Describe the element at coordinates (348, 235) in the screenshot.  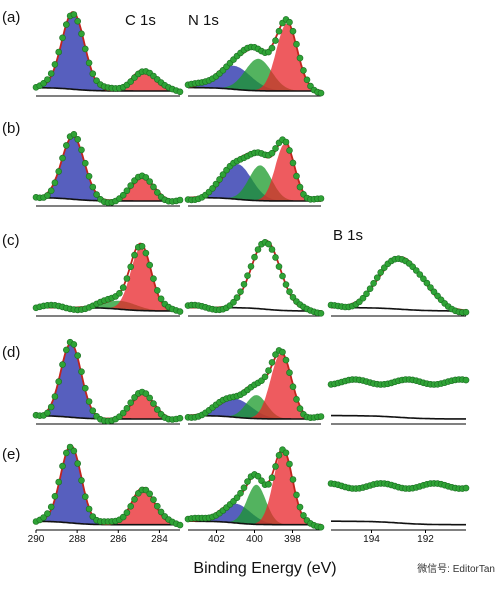
I see `column-title-b1s: B 1s` at that location.